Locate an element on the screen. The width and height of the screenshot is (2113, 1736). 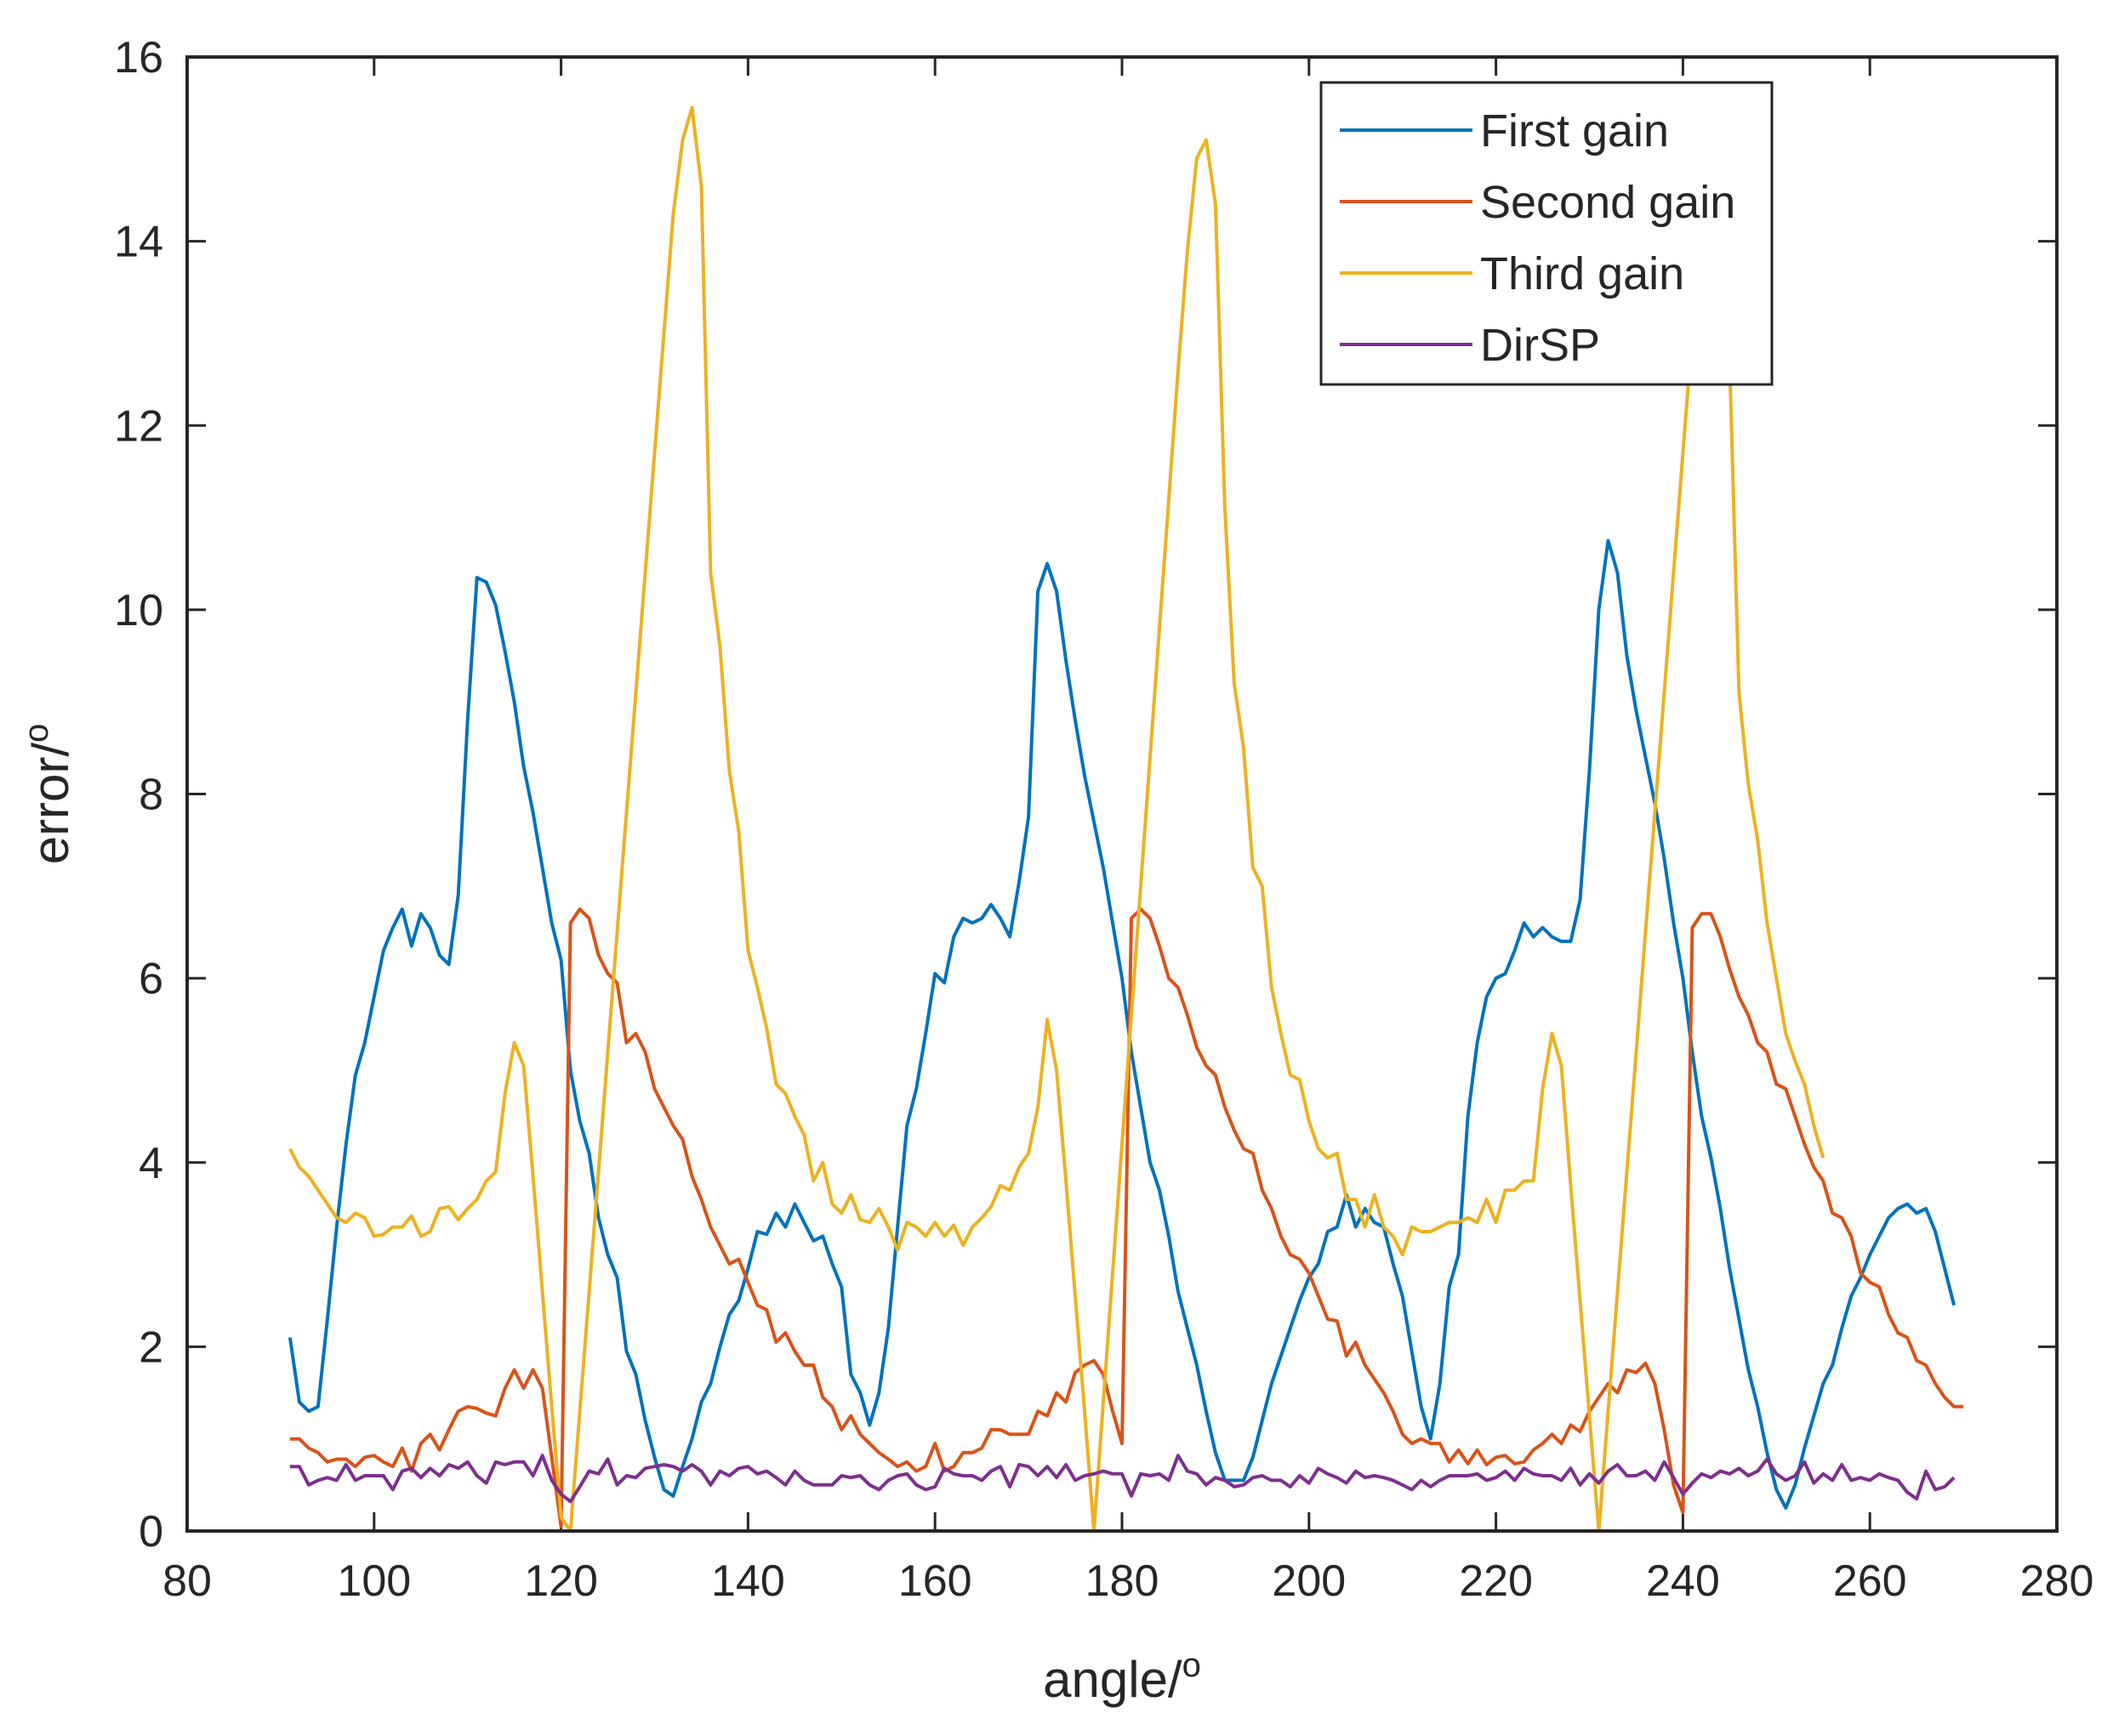
y-tick-label: 6 is located at coordinates (151, 979).